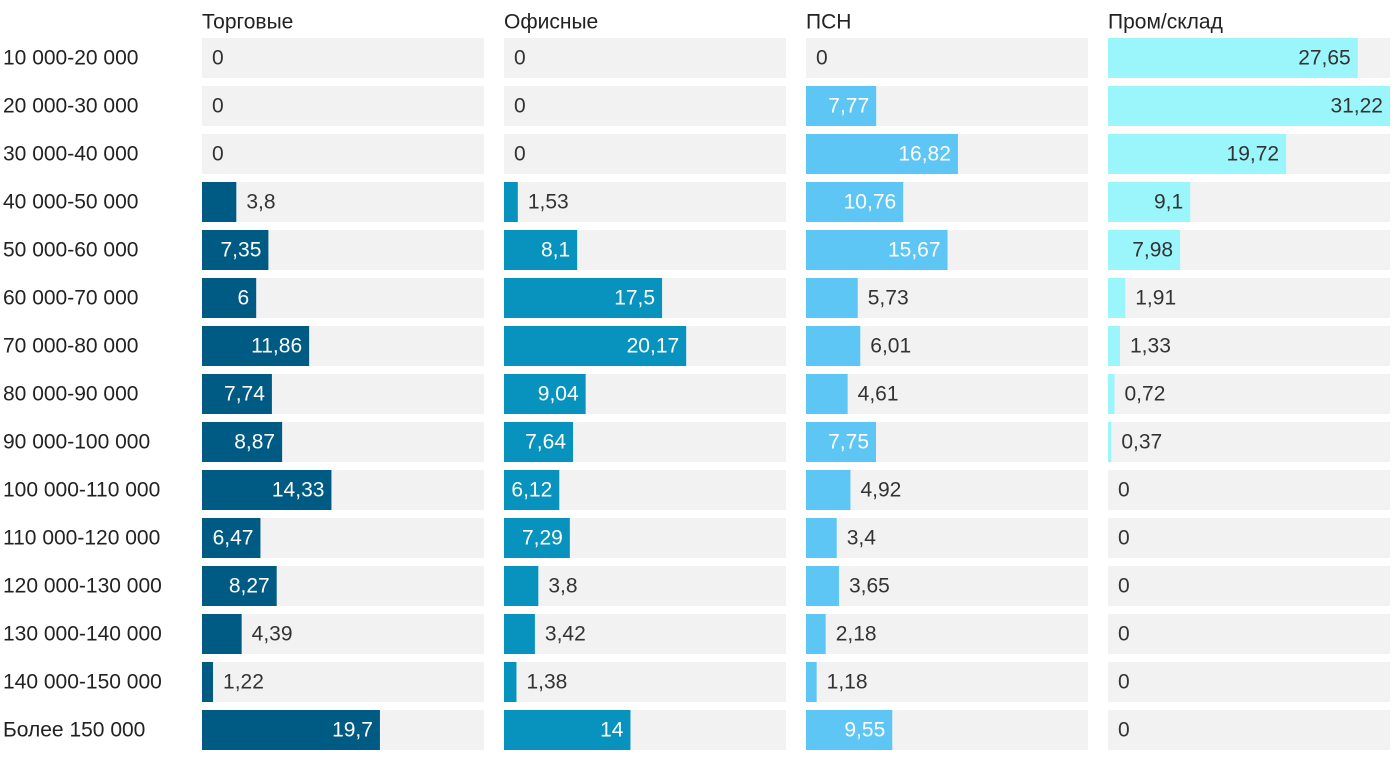 The height and width of the screenshot is (771, 1400). What do you see at coordinates (551, 22) in the screenshot?
I see `series-header: Офисные` at bounding box center [551, 22].